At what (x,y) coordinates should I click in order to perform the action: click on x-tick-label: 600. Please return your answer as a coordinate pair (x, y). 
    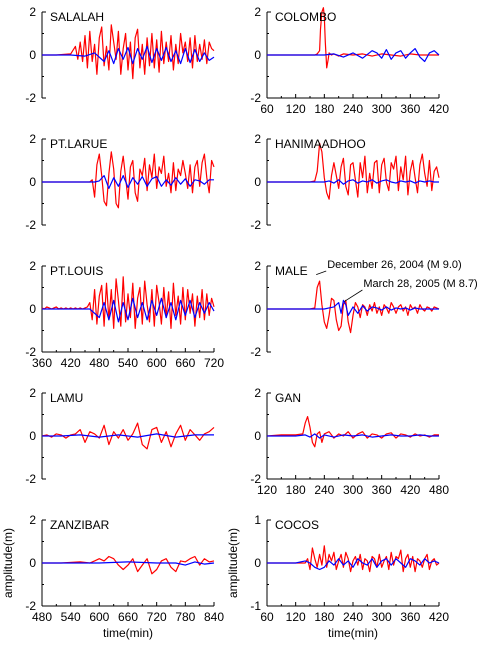
    Looking at the image, I should click on (99, 617).